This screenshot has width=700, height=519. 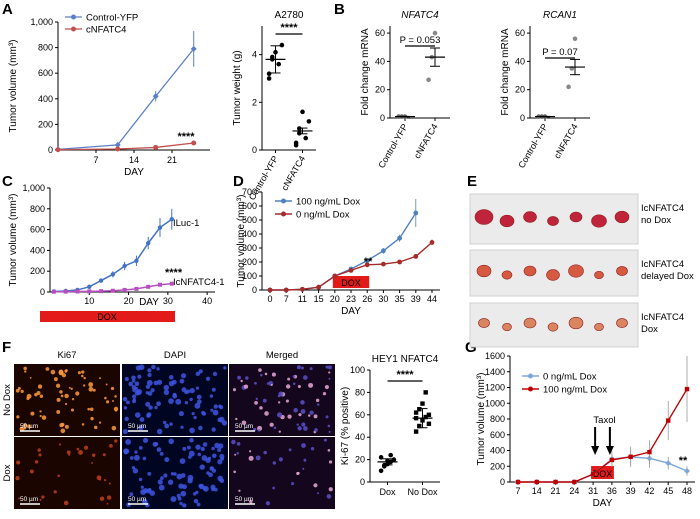 I want to click on series-label: IcNFATC4-1, so click(x=199, y=282).